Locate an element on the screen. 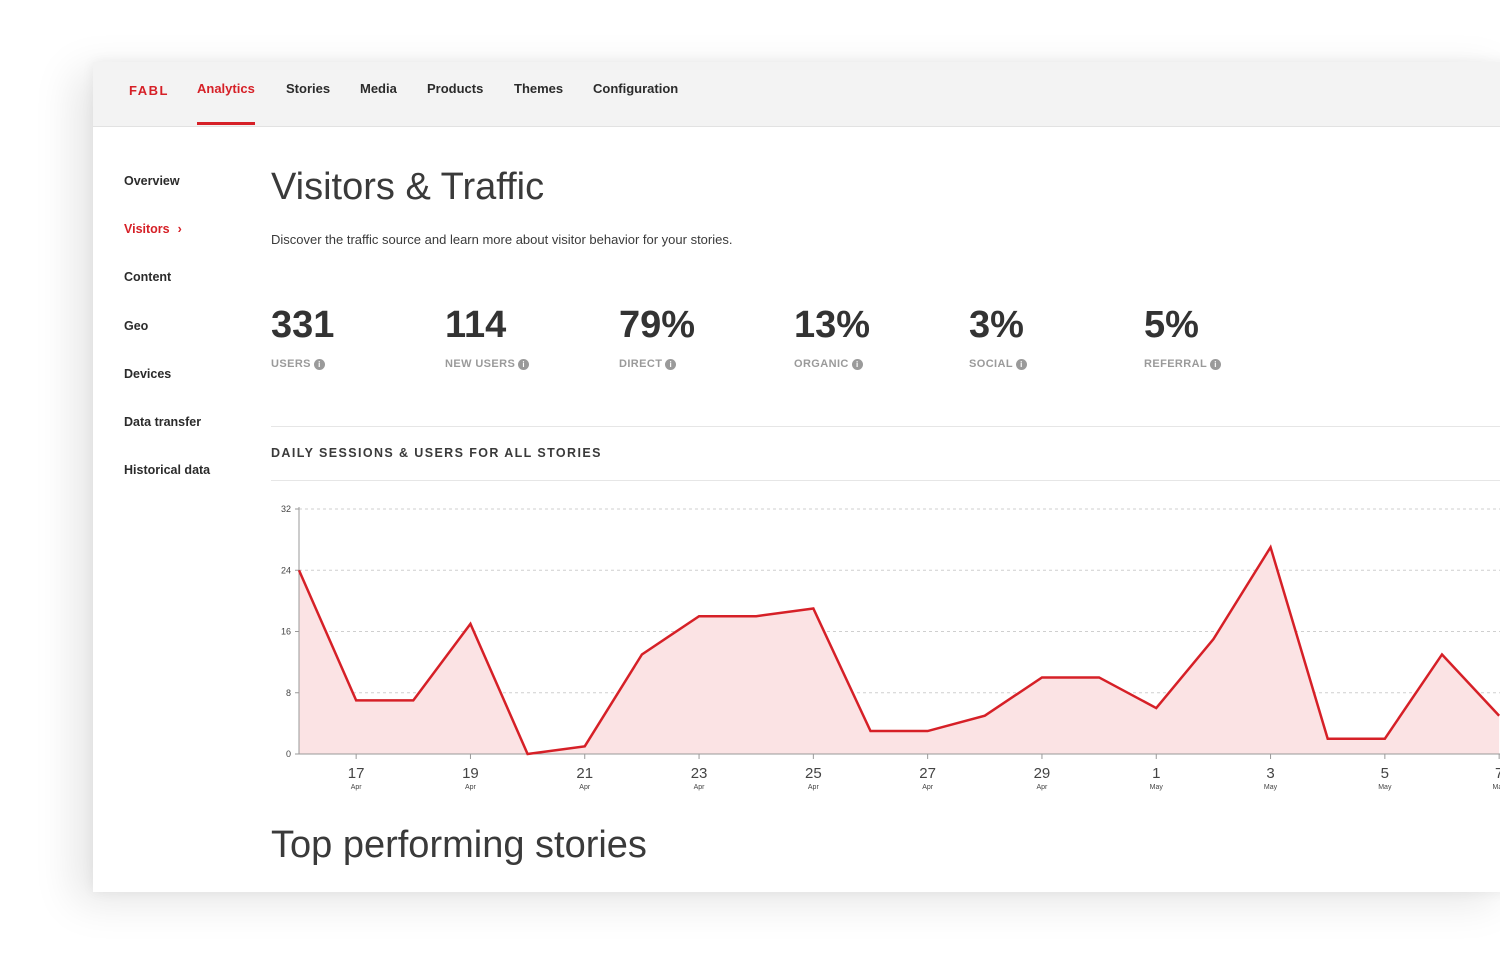 Image resolution: width=1500 pixels, height=954 pixels. stat-label: REFERRAL is located at coordinates (1176, 364).